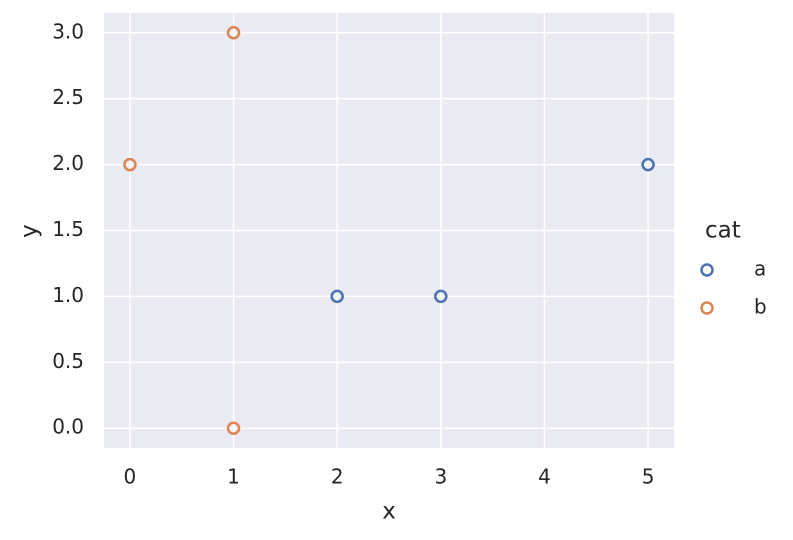 This screenshot has width=793, height=540. What do you see at coordinates (337, 477) in the screenshot?
I see `x-tick-label: 2` at bounding box center [337, 477].